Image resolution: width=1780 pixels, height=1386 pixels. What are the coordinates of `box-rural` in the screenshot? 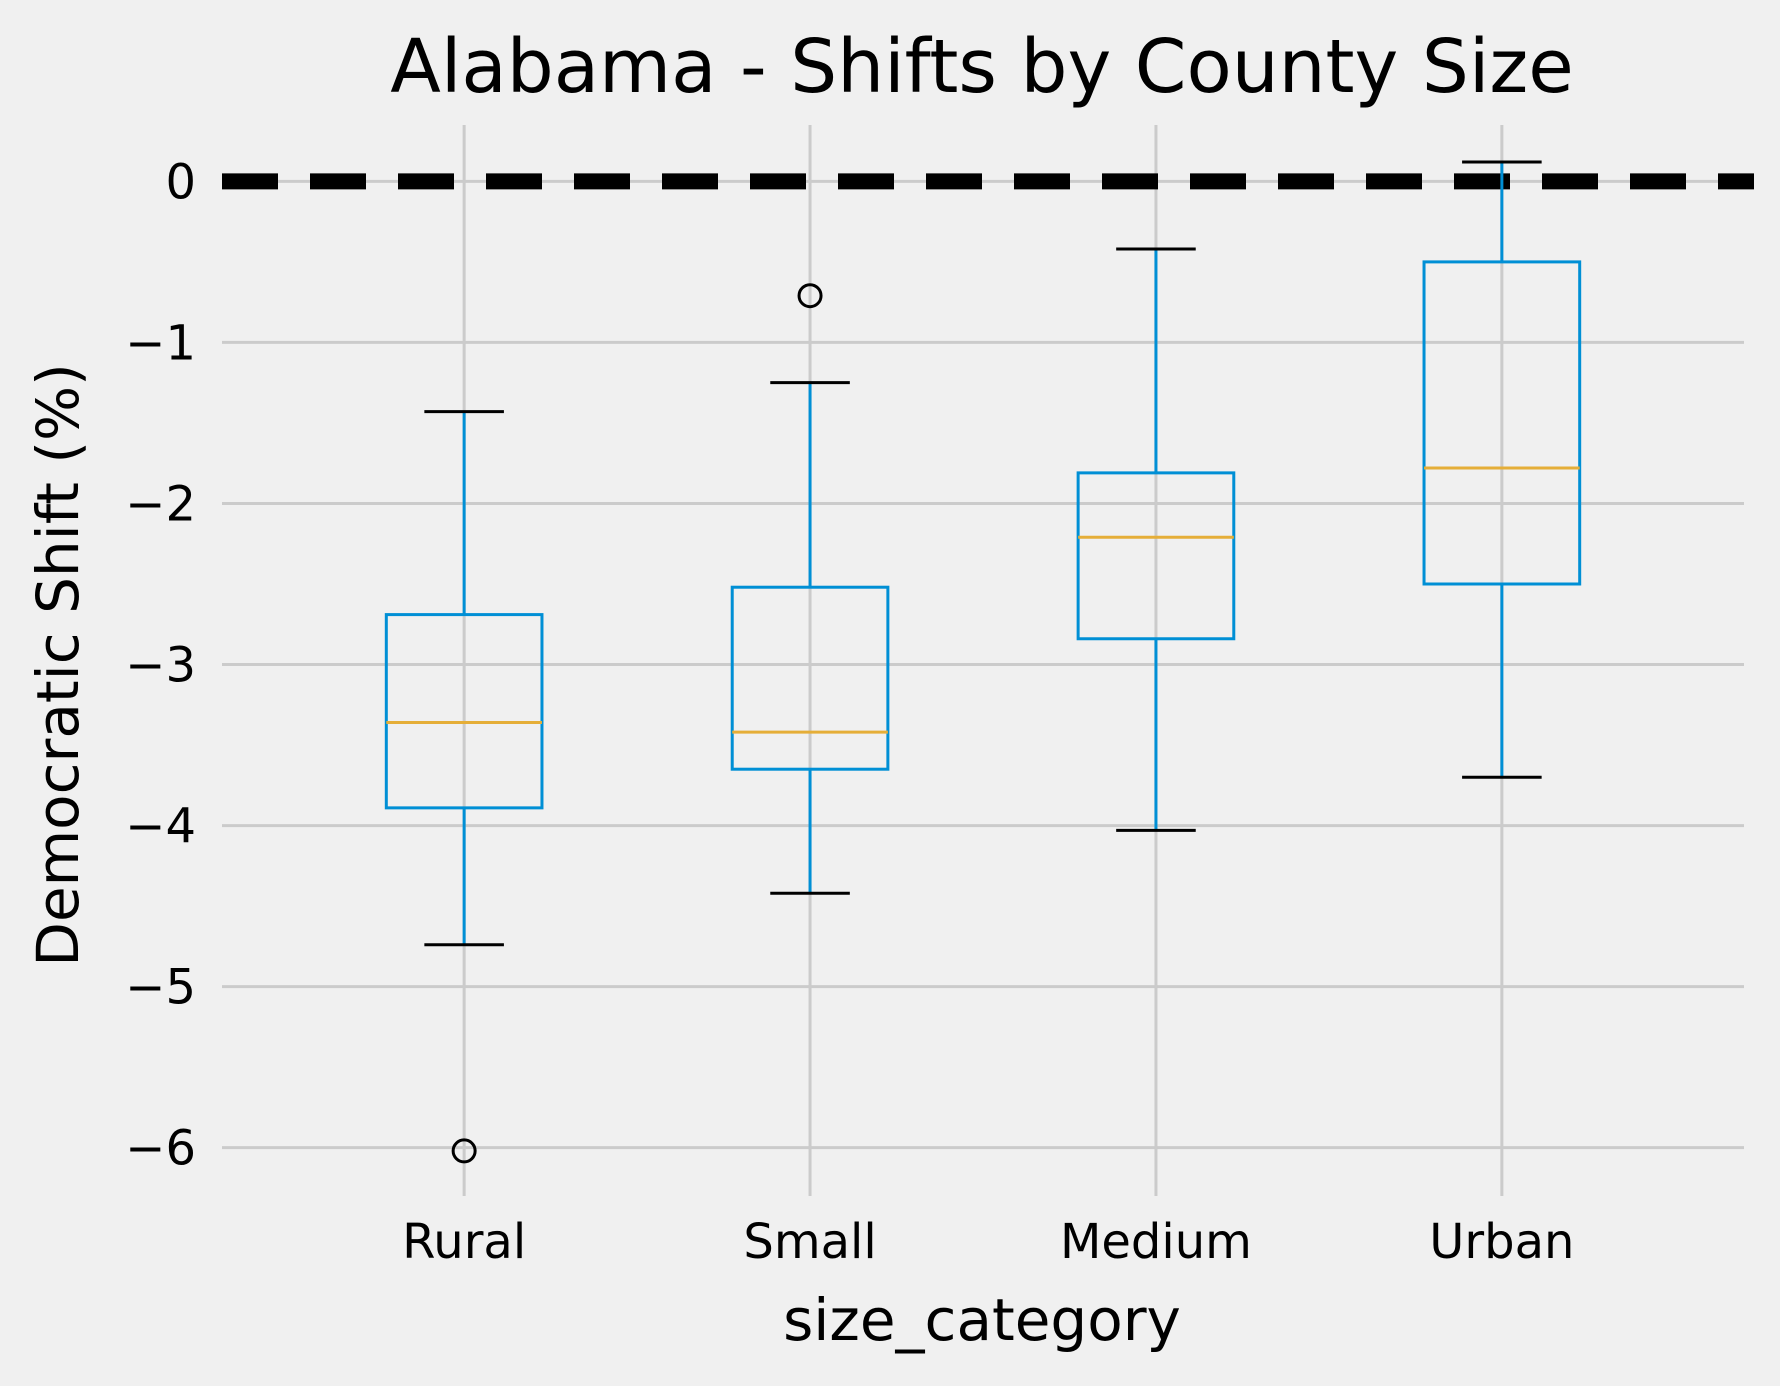 It's located at (464, 787).